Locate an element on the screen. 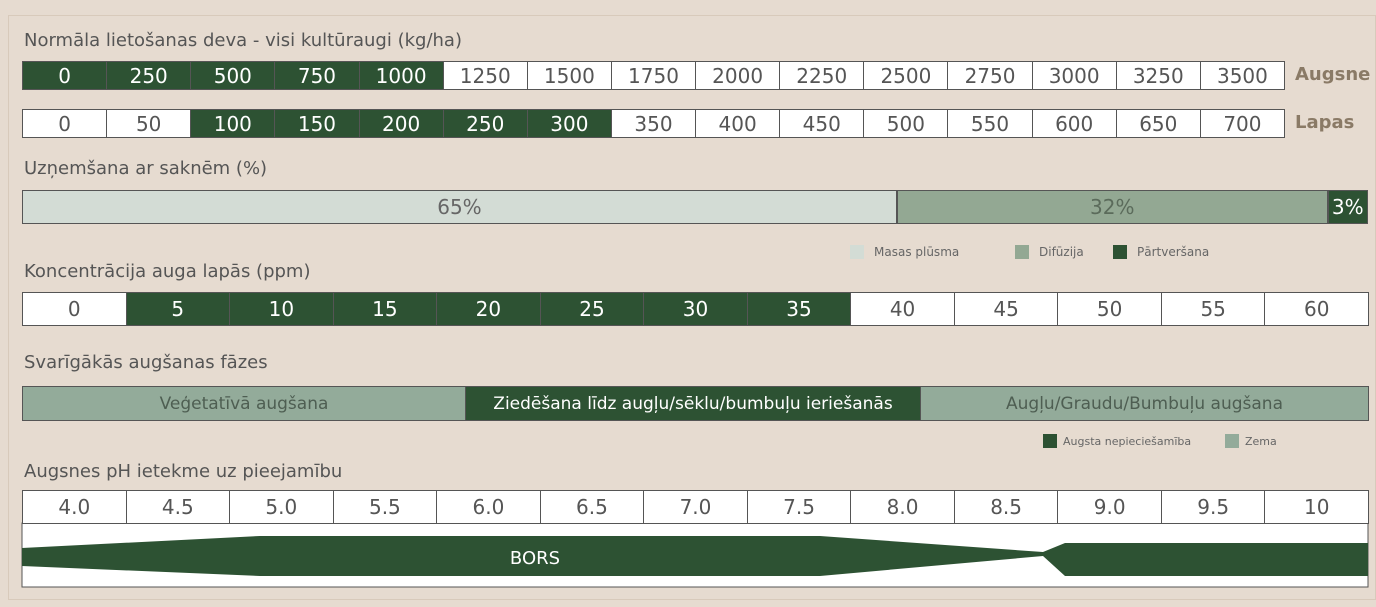  cell: 400 is located at coordinates (738, 123).